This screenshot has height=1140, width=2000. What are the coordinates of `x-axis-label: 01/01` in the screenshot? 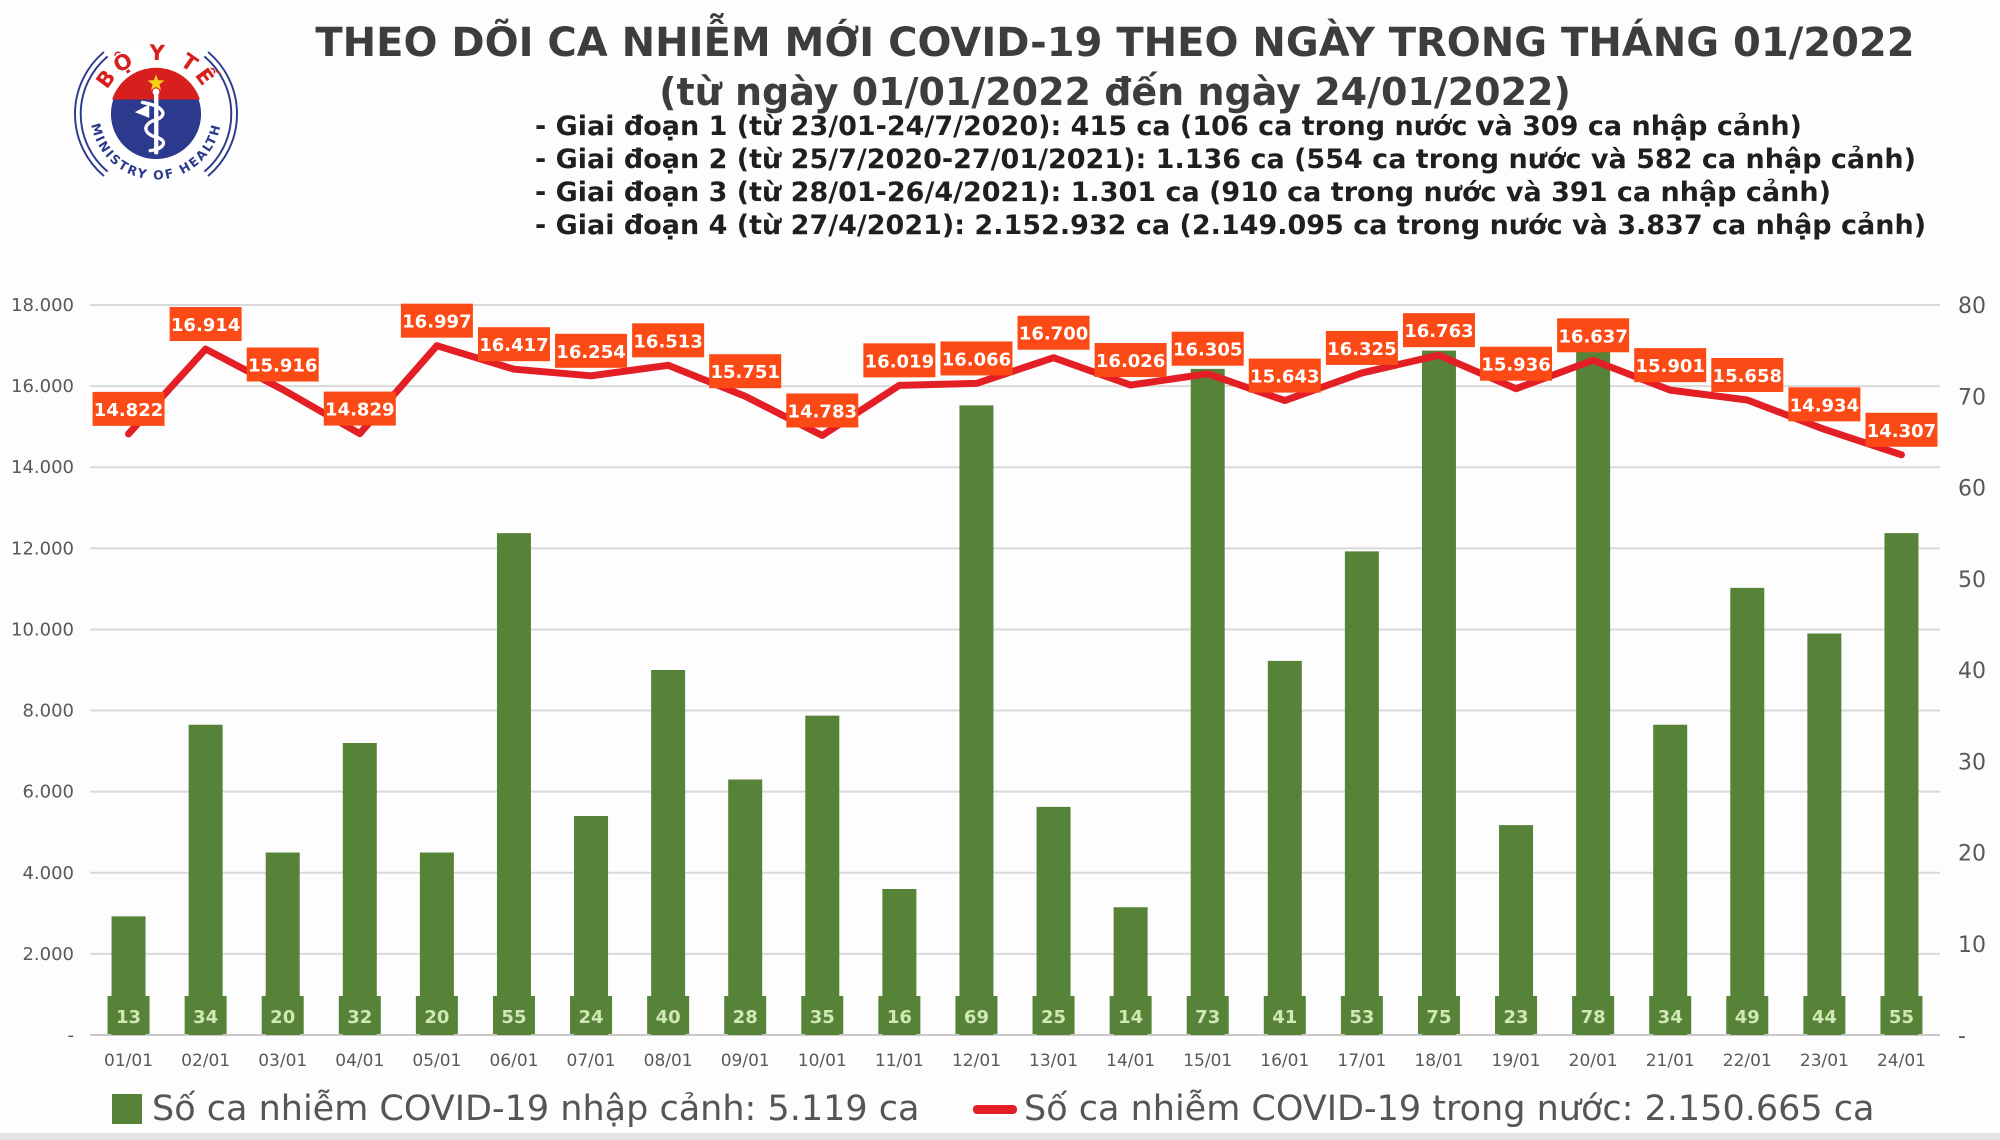 It's located at (128, 1061).